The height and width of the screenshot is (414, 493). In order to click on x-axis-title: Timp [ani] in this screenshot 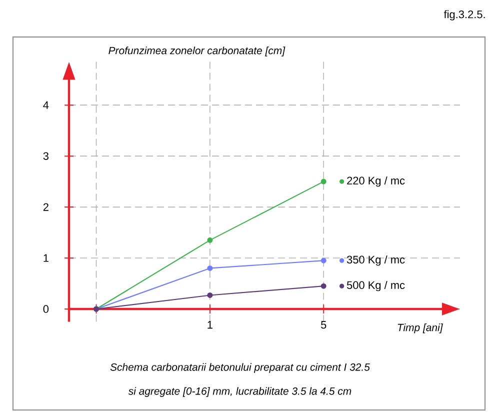, I will do `click(420, 329)`.